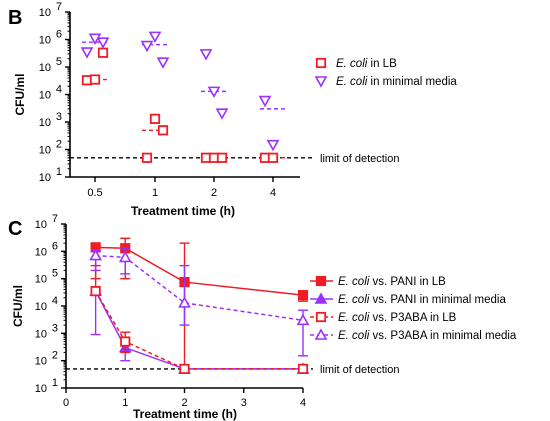 The width and height of the screenshot is (550, 421). Describe the element at coordinates (412, 82) in the screenshot. I see `panel-b-legend-text: in minimal media` at that location.